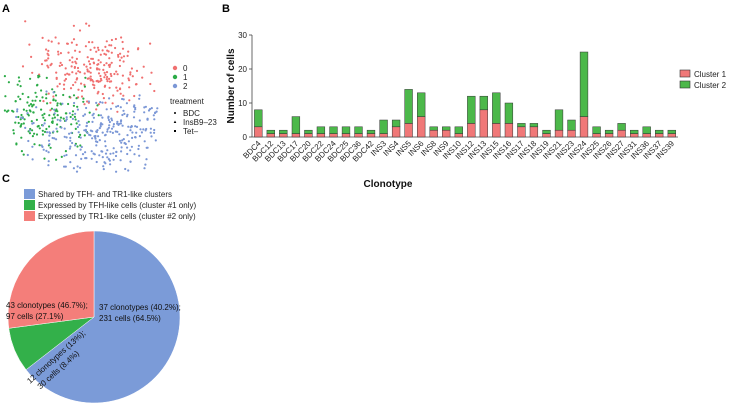  Describe the element at coordinates (333, 135) in the screenshot. I see `bar-BDC24-cluster1` at that location.